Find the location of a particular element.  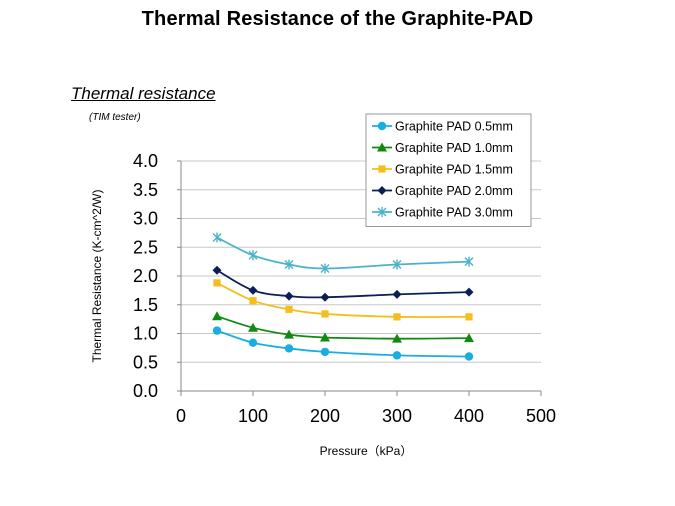

slide-title: Thermal Resistance of the Graphite-PAD is located at coordinates (337, 19).